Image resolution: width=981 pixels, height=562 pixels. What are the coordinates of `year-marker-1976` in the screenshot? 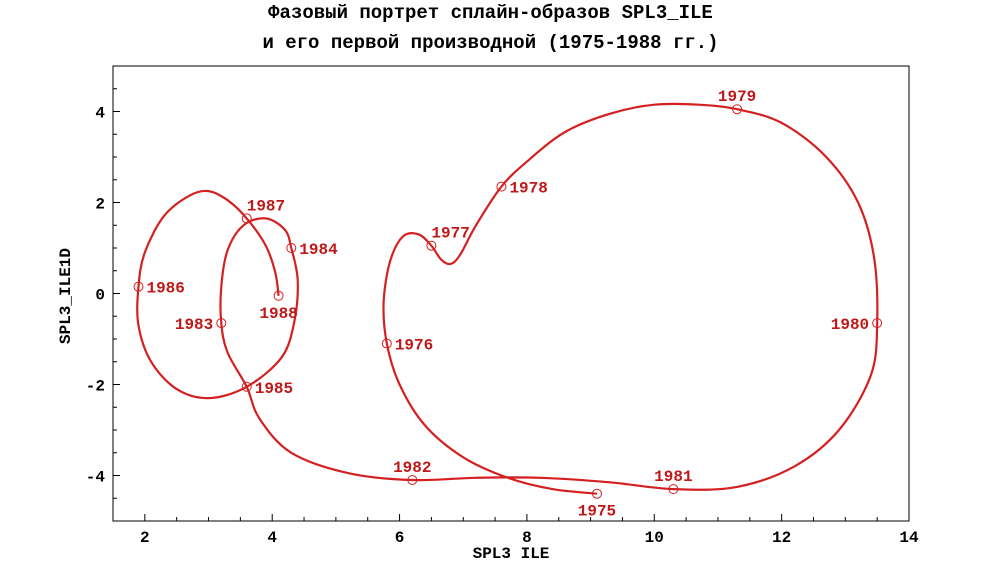 It's located at (386, 343).